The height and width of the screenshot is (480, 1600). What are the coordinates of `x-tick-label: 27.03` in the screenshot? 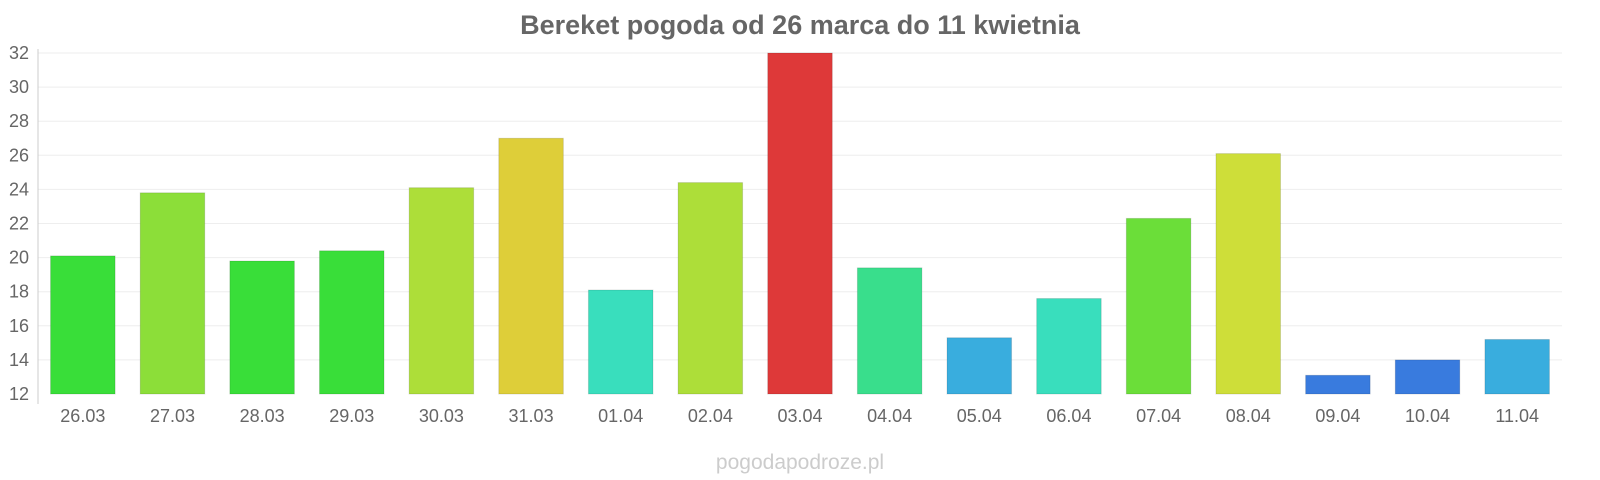 It's located at (172, 416).